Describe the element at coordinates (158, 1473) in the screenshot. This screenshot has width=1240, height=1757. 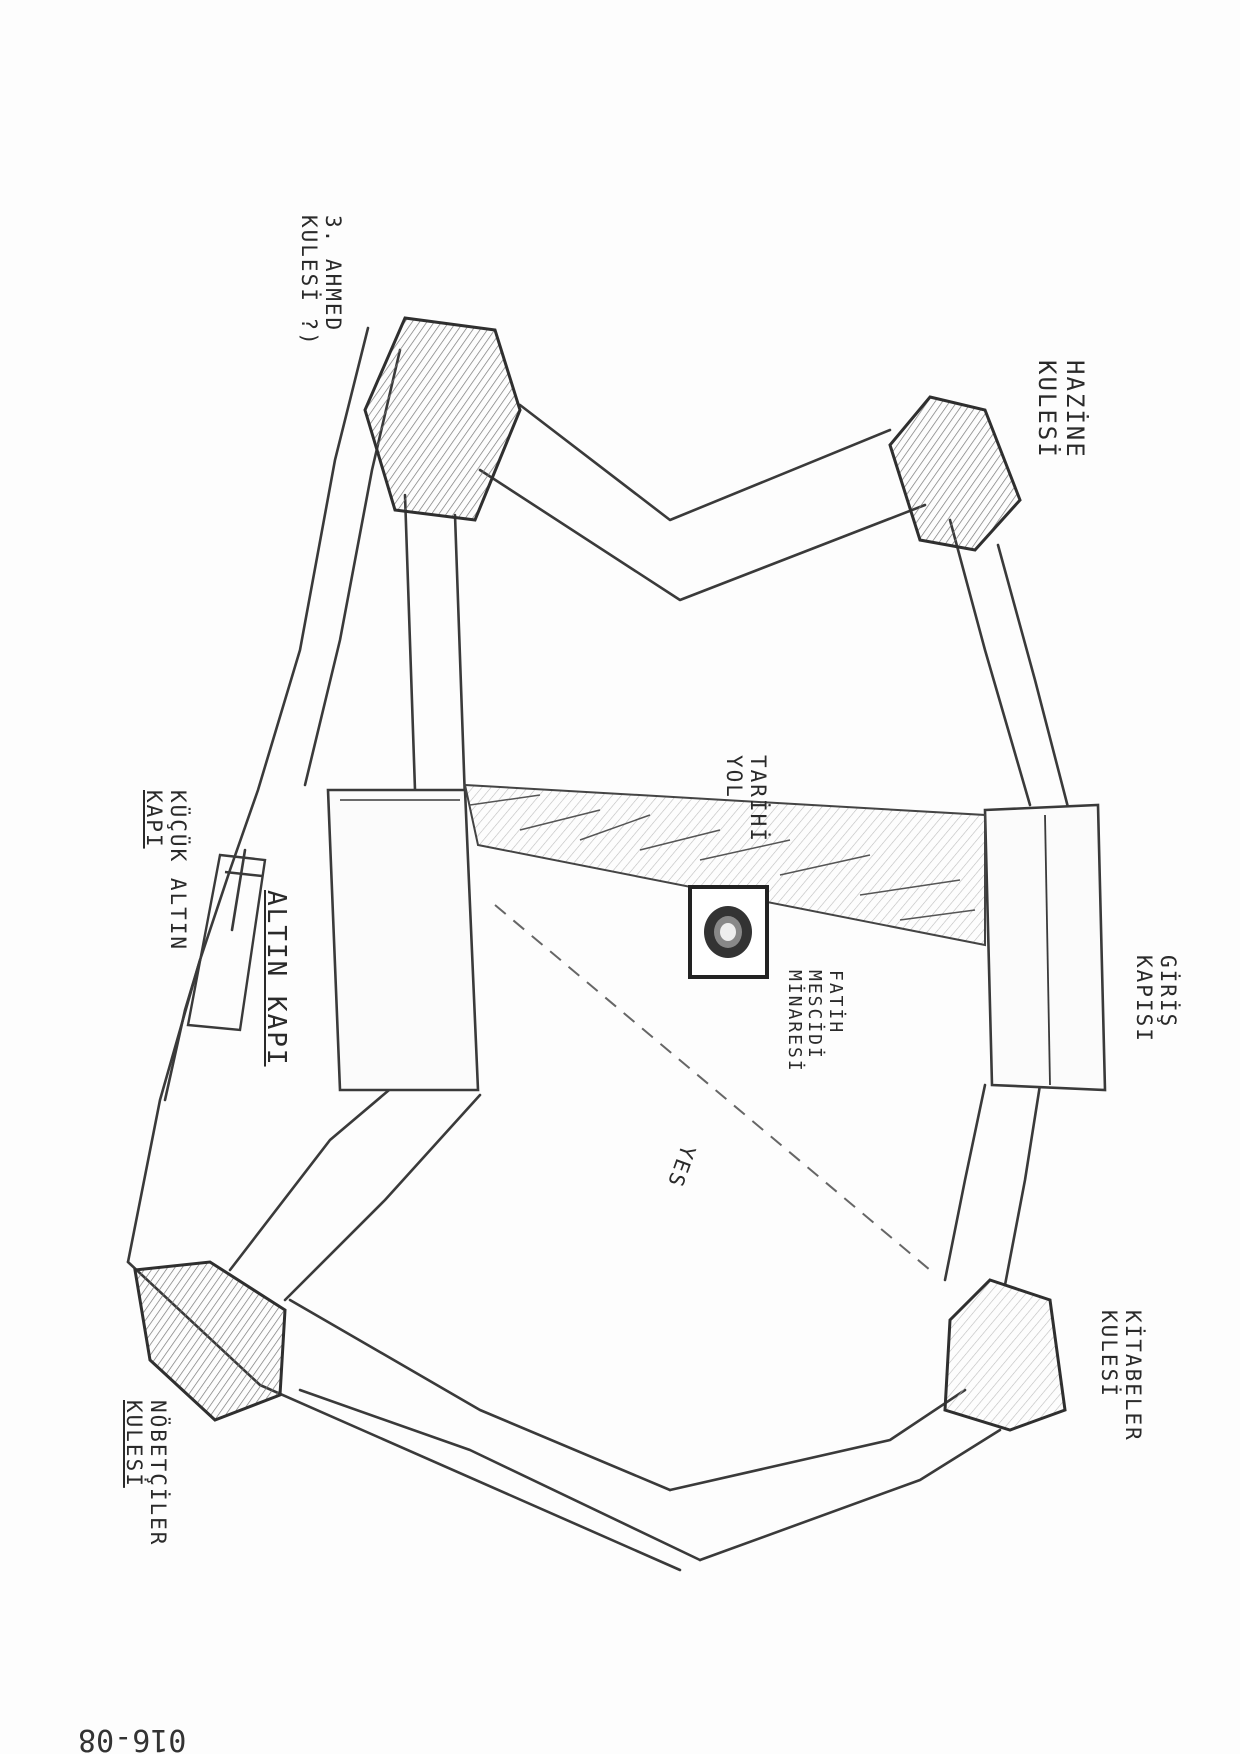
I see `label-nobetciler-line1: NÖBETÇİLER` at that location.